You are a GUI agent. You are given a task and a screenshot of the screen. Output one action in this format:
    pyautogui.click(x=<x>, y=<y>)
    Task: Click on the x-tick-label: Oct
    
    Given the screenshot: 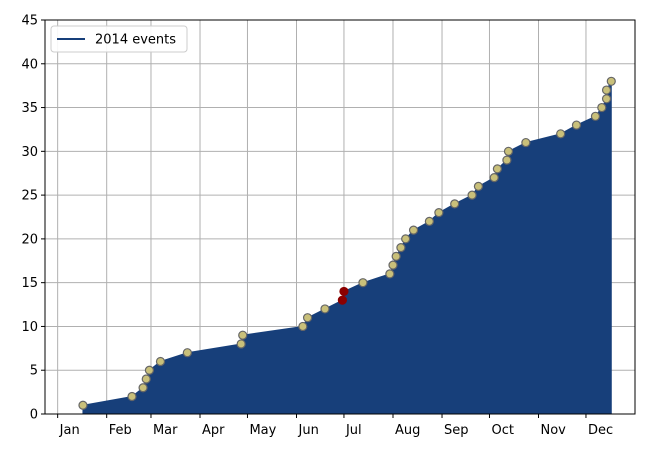 What is the action you would take?
    pyautogui.click(x=502, y=430)
    